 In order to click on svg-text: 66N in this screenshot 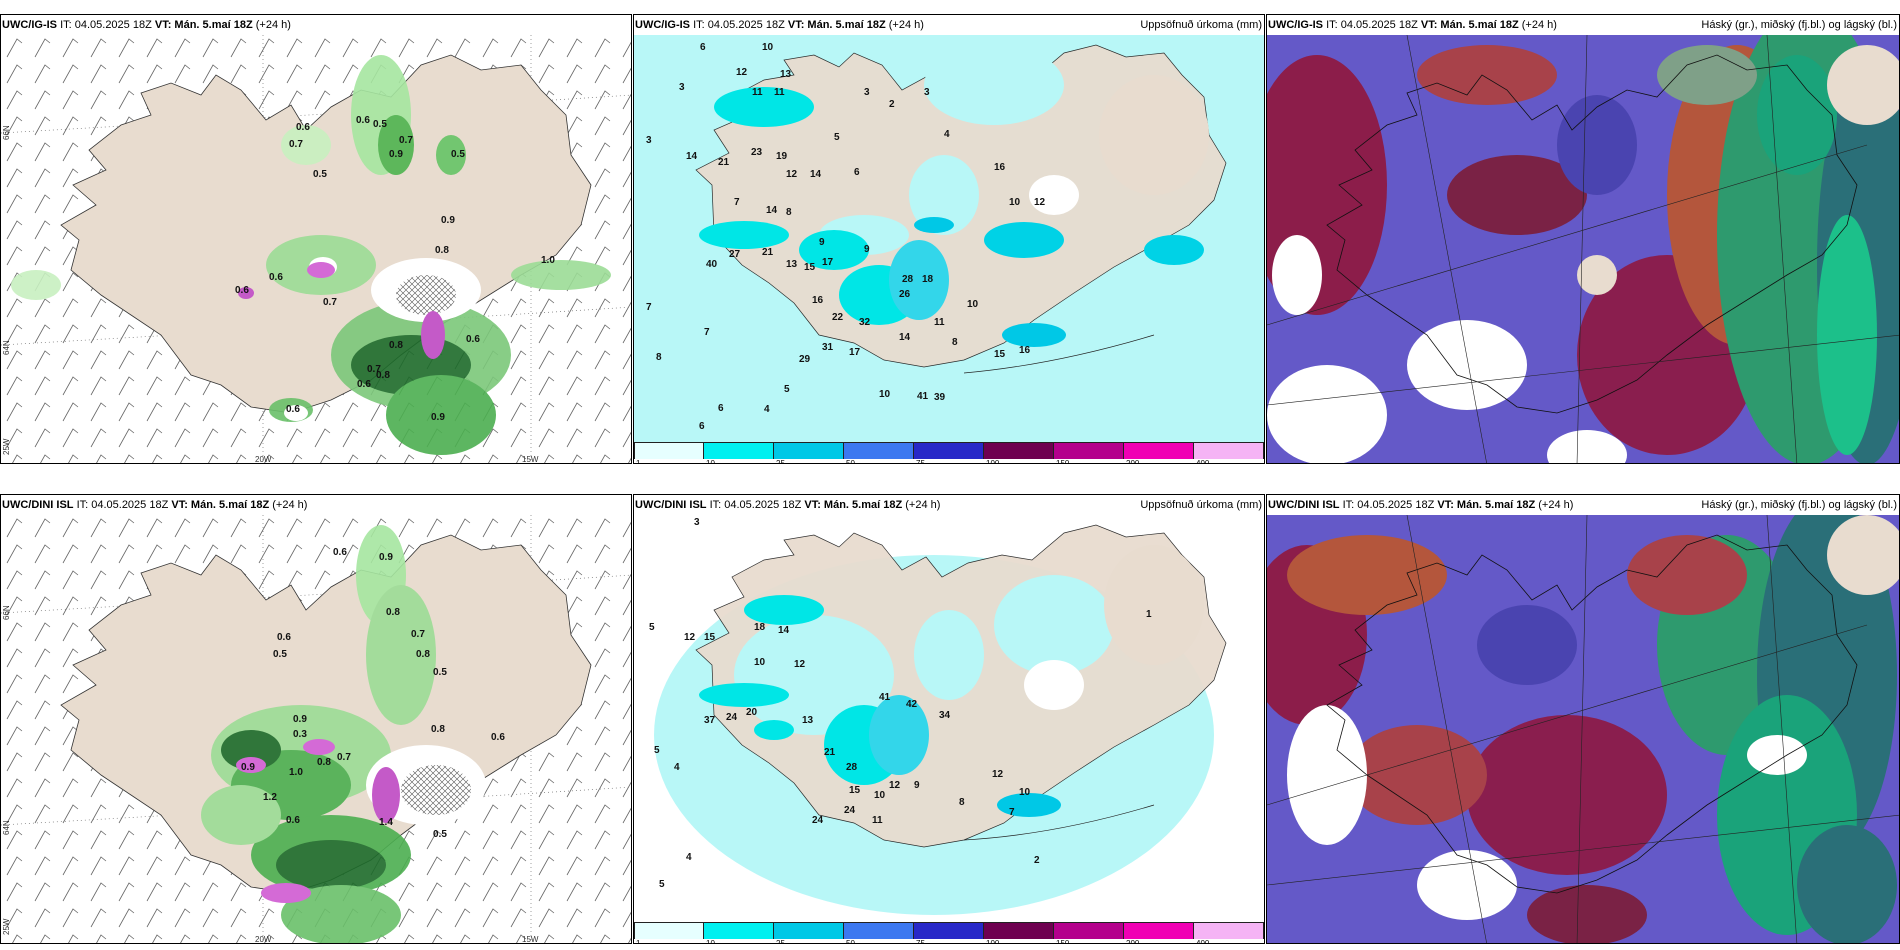, I will do `click(6, 612)`.